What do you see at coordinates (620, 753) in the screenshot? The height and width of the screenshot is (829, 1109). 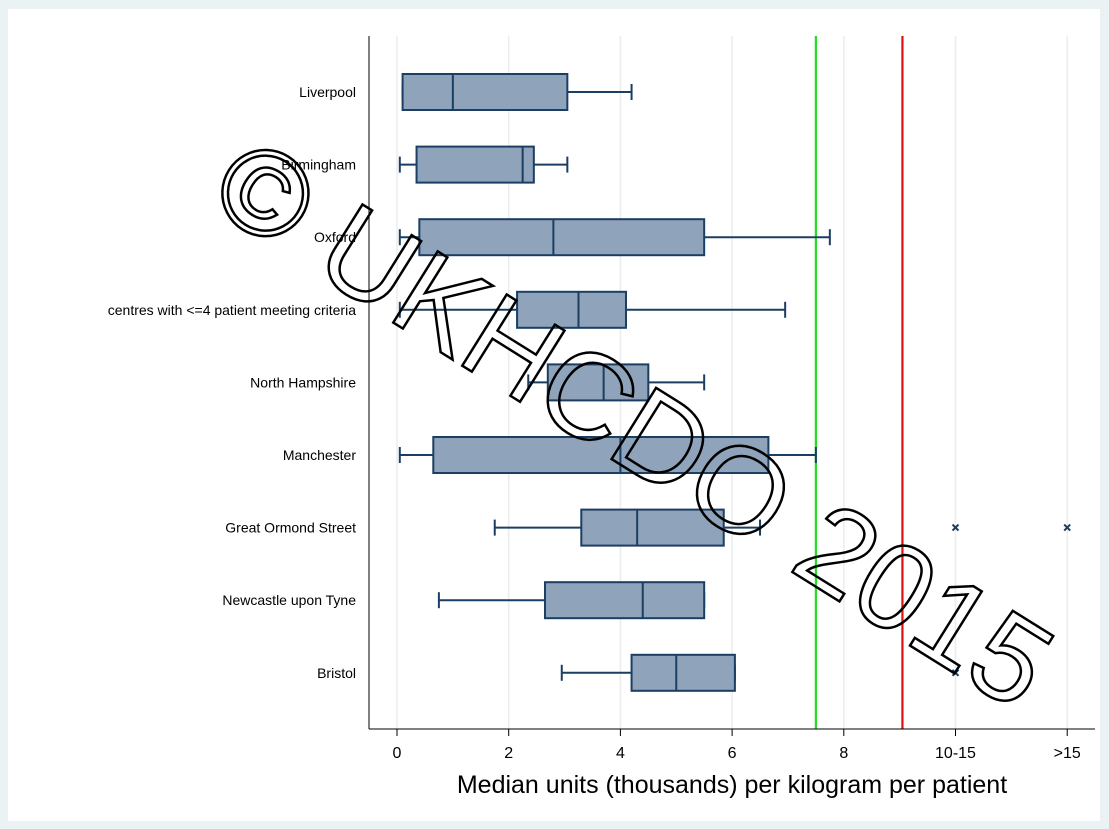 I see `x-tick-label: 4` at bounding box center [620, 753].